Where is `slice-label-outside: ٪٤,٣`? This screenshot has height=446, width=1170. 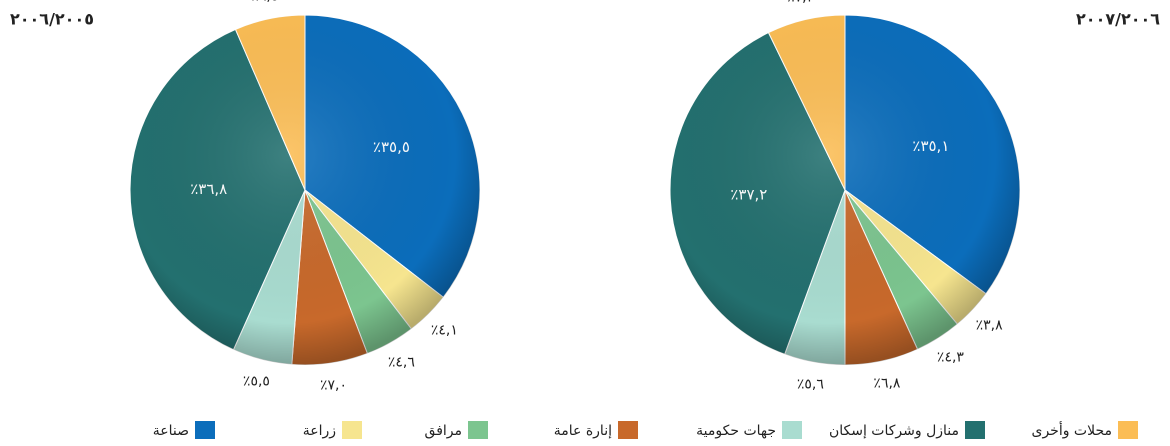
slice-label-outside: ٪٤,٣ is located at coordinates (951, 357).